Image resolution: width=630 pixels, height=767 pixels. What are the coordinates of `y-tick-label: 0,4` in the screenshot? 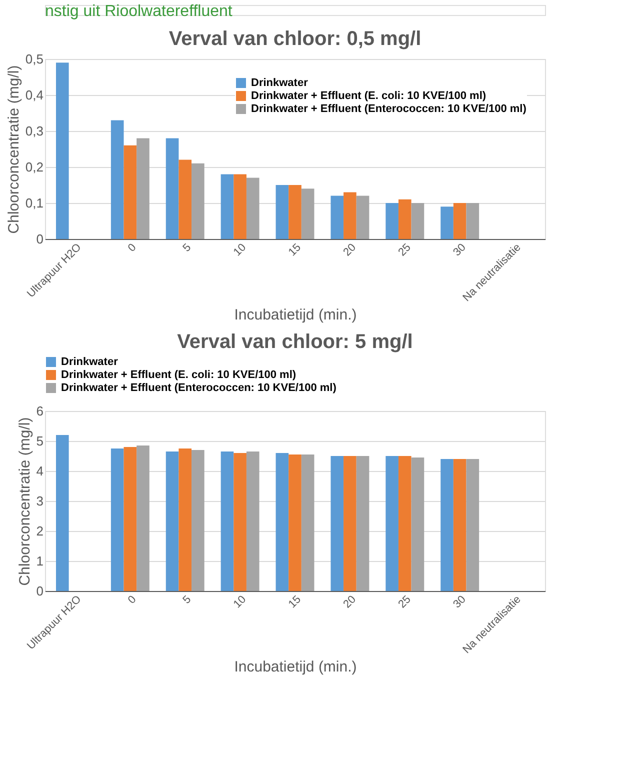 It's located at (34, 95).